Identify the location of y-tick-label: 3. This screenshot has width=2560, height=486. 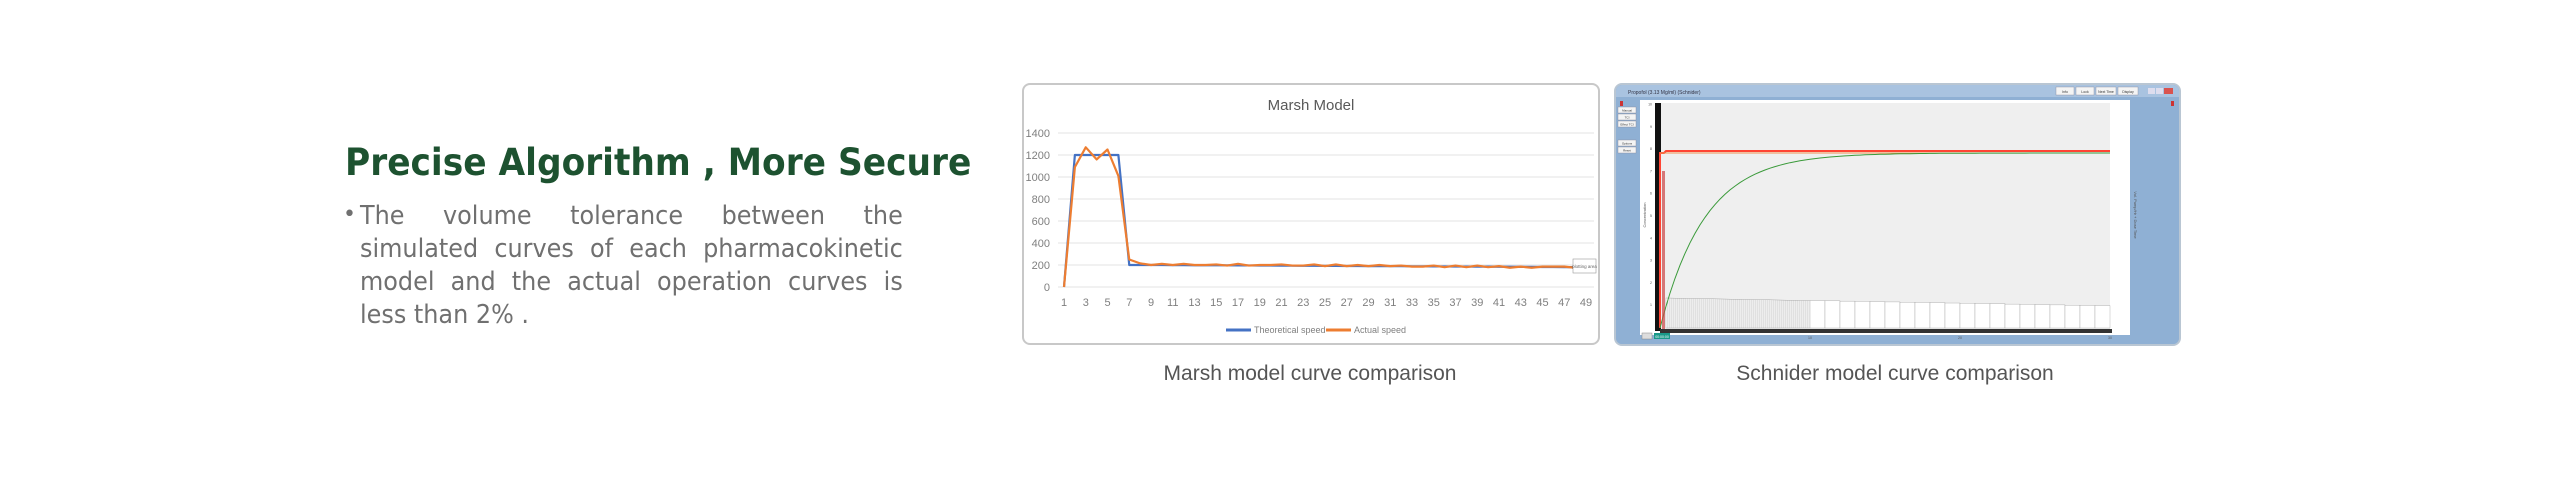
(1651, 261).